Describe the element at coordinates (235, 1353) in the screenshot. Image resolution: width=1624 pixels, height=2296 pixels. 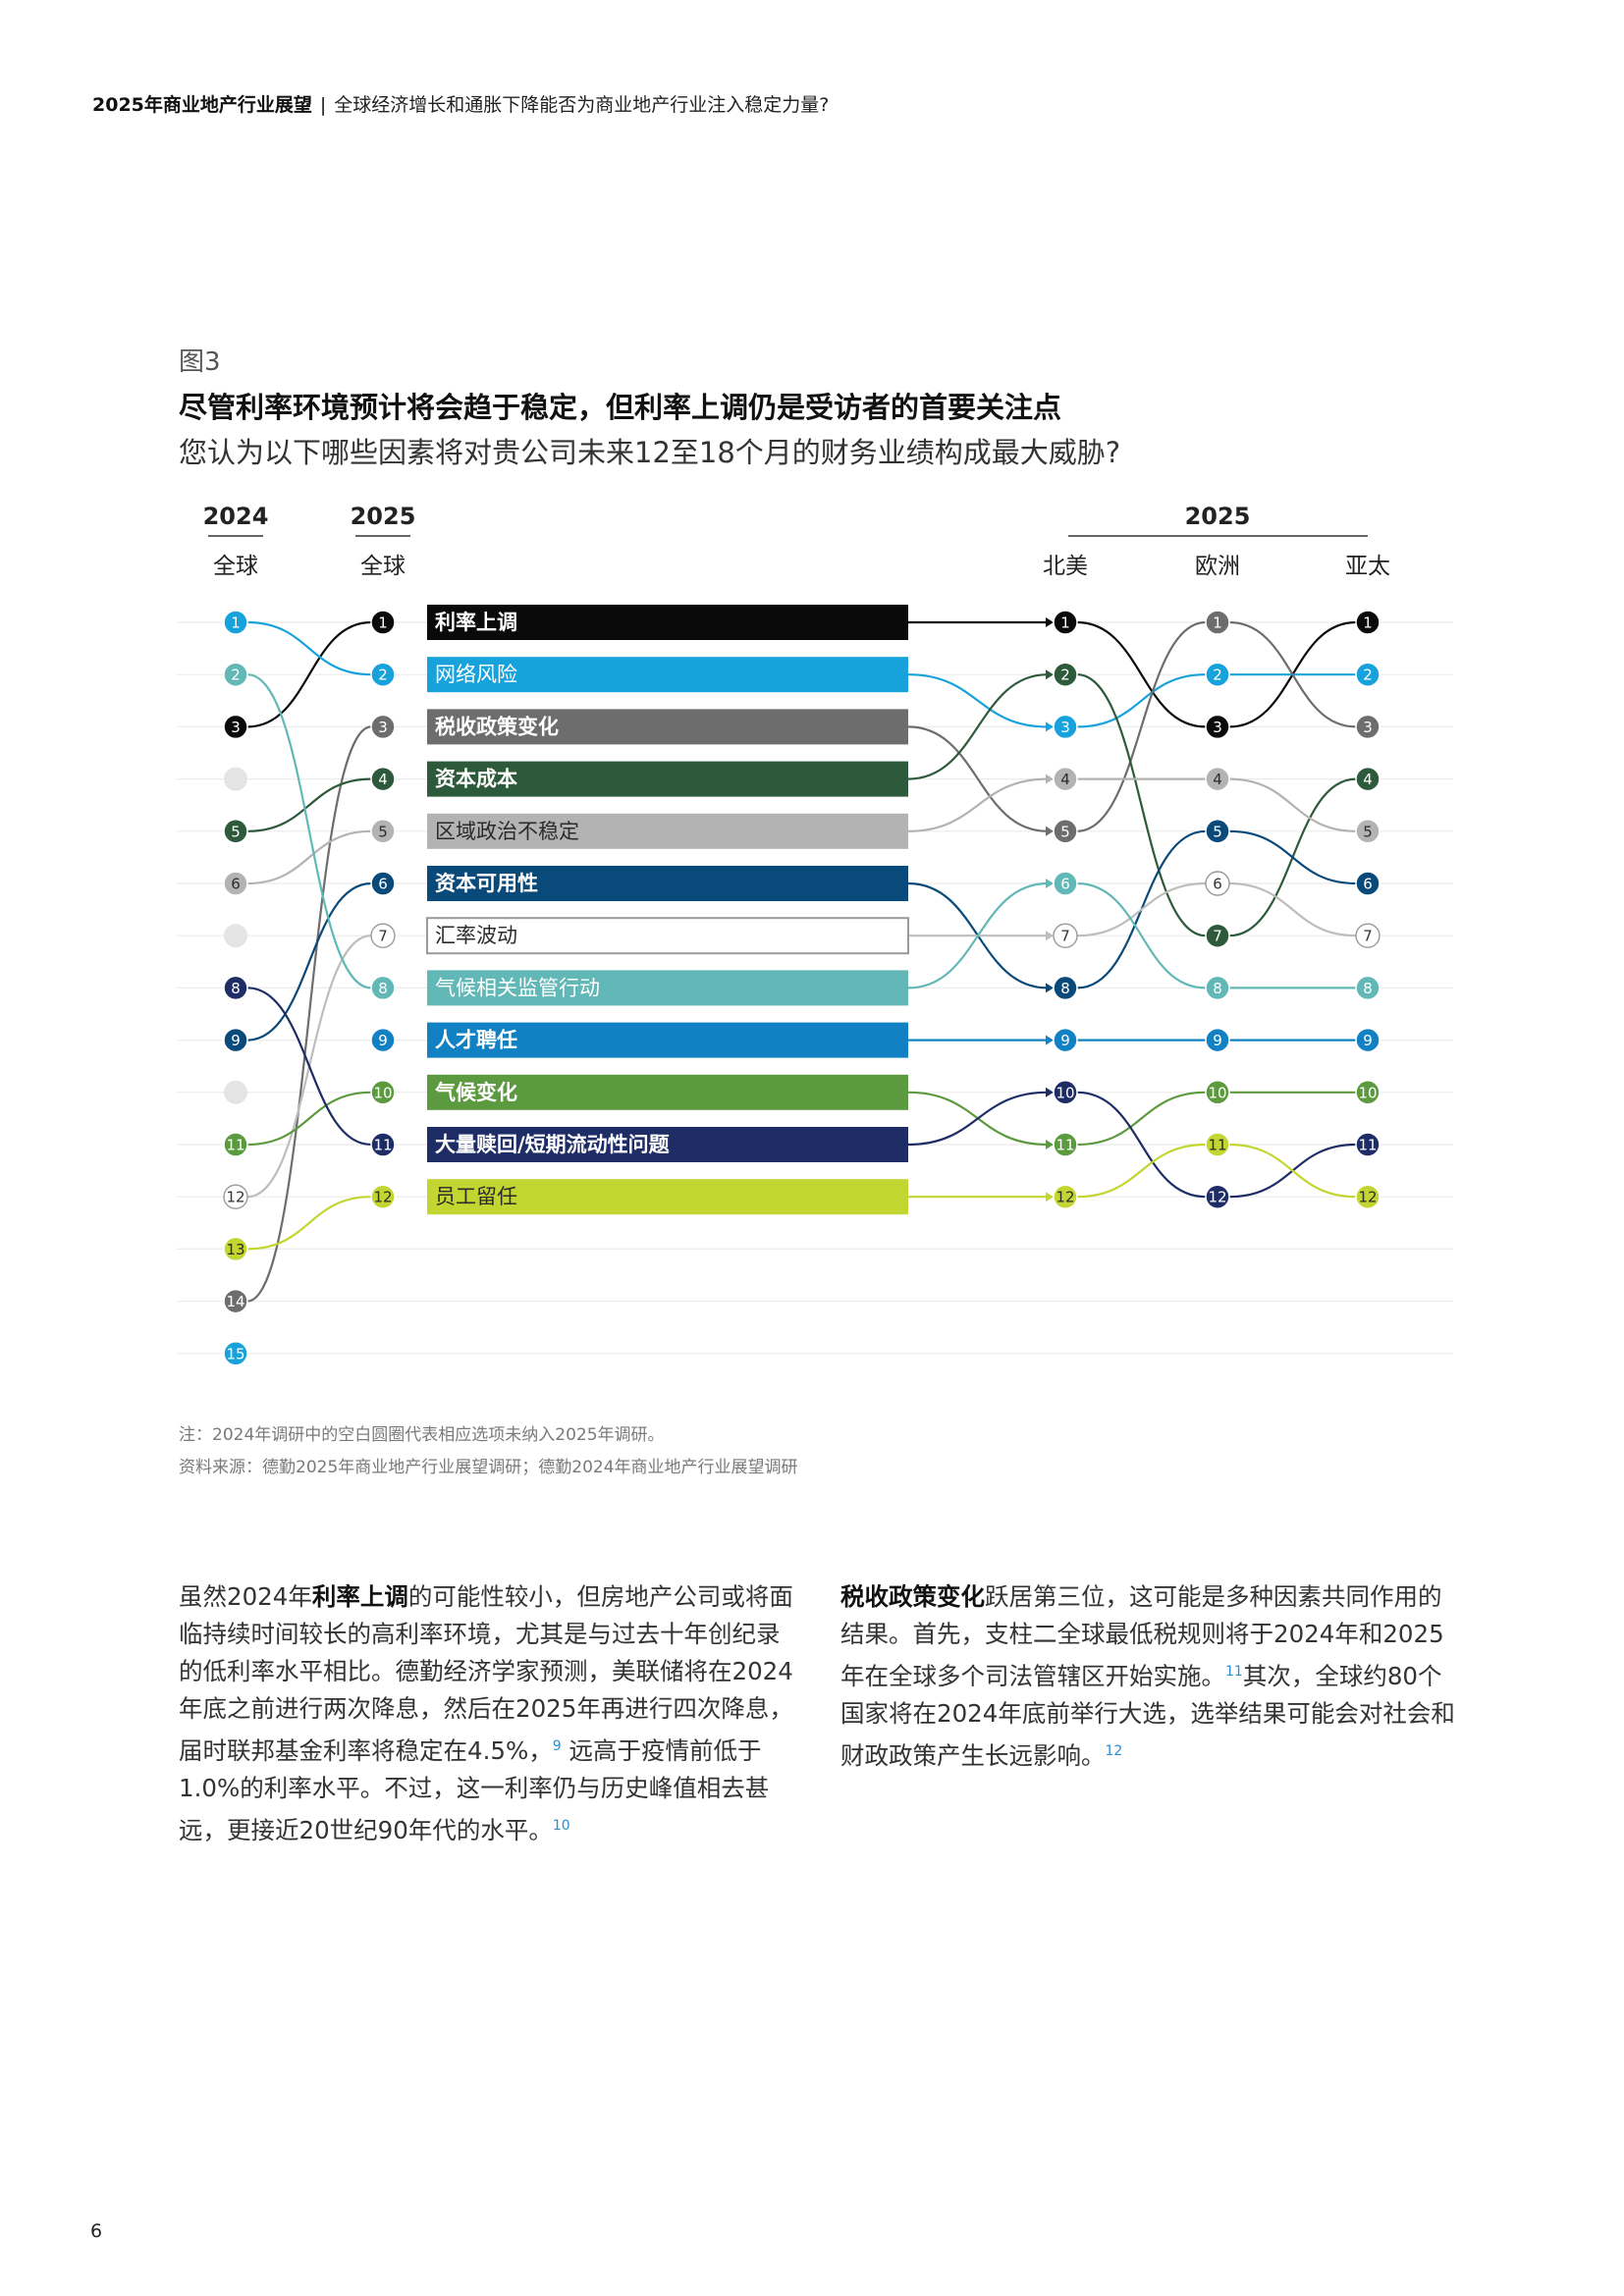
I see `rank-2024-label: 15` at that location.